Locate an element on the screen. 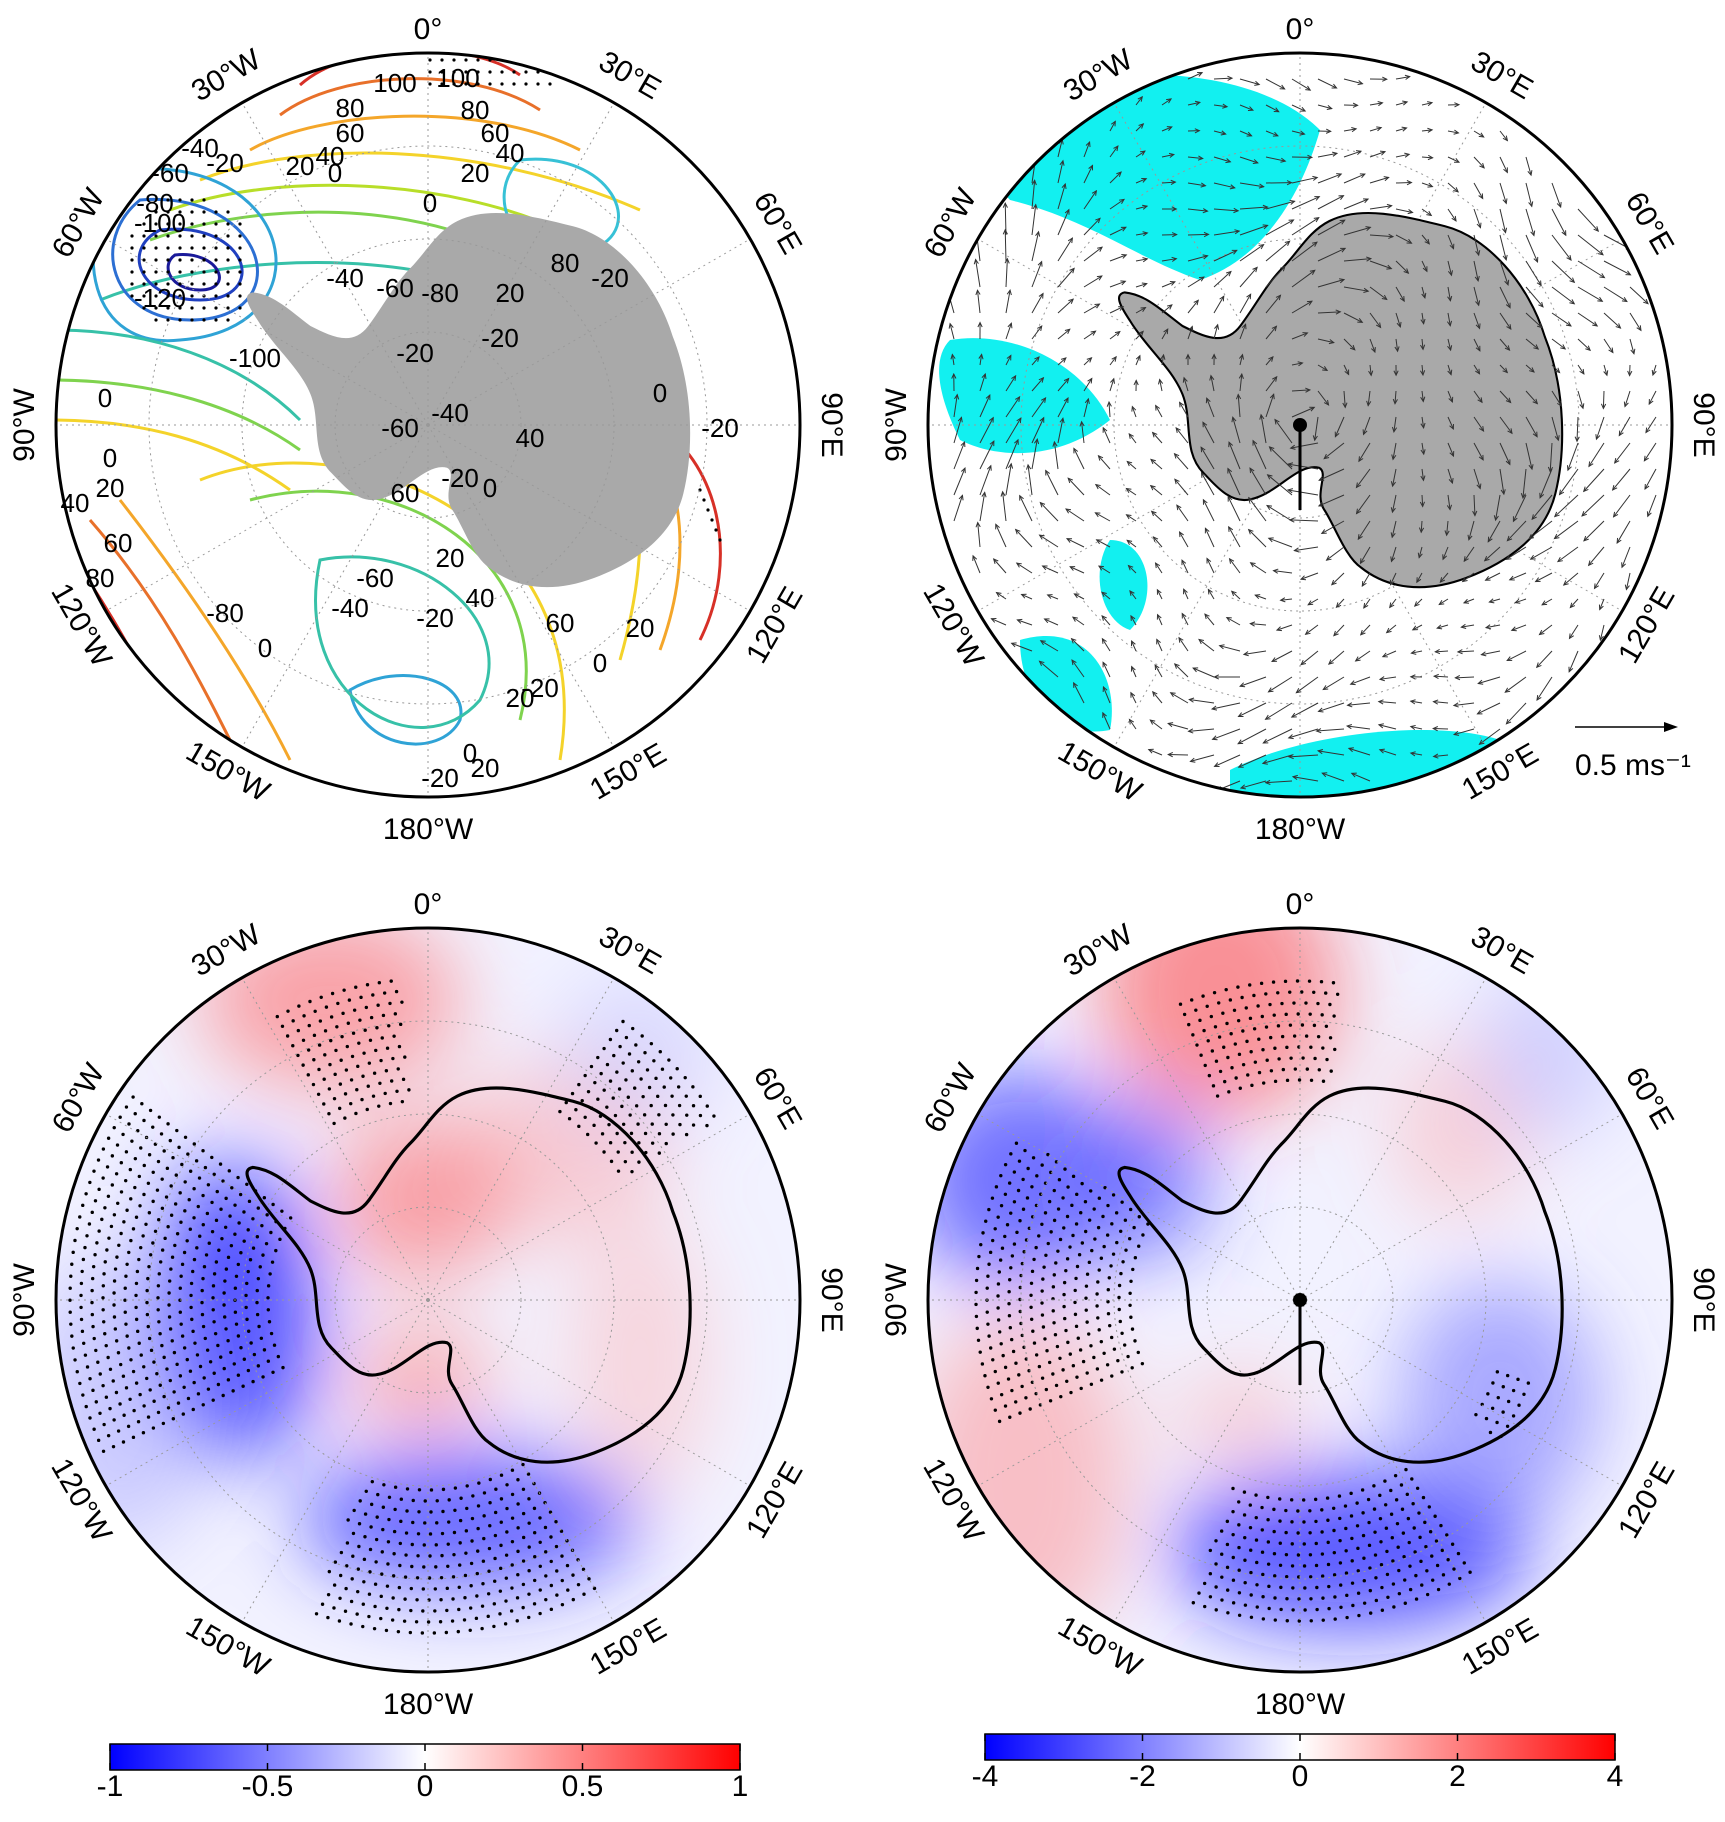 The height and width of the screenshot is (1822, 1725). lon-label-90e: 90°E is located at coordinates (1703, 1299).